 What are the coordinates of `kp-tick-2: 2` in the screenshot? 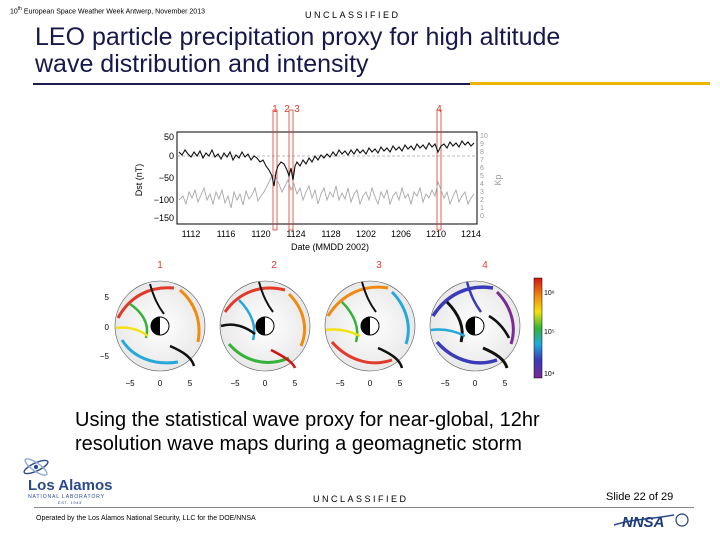 It's located at (482, 200).